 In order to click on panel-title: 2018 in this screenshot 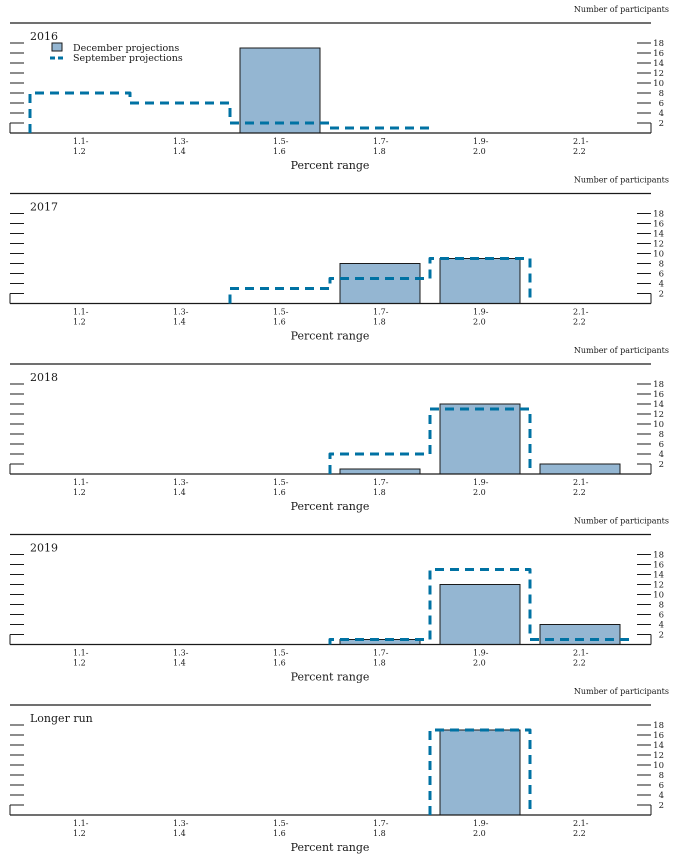, I will do `click(44, 377)`.